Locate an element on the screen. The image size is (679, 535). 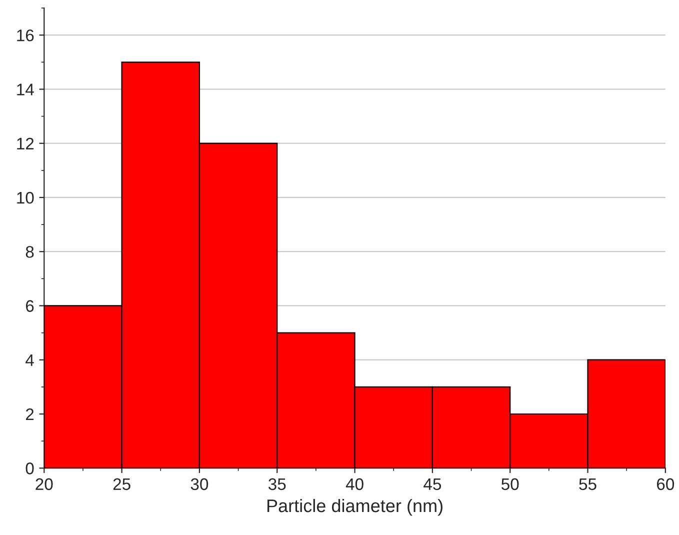
x-tick-label: 20 is located at coordinates (44, 484).